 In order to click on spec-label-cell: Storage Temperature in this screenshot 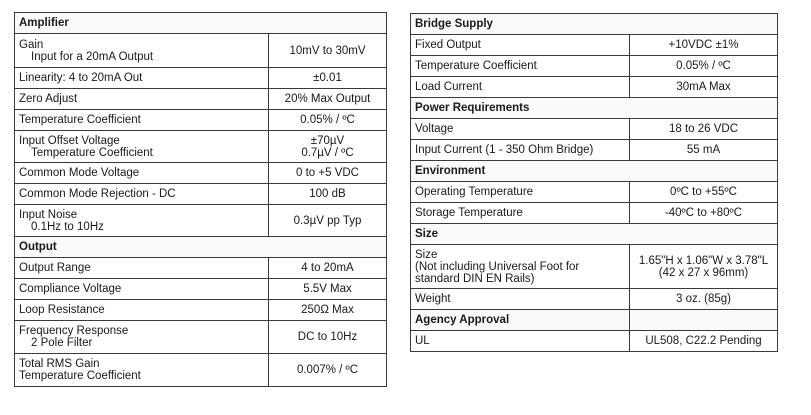, I will do `click(520, 213)`.